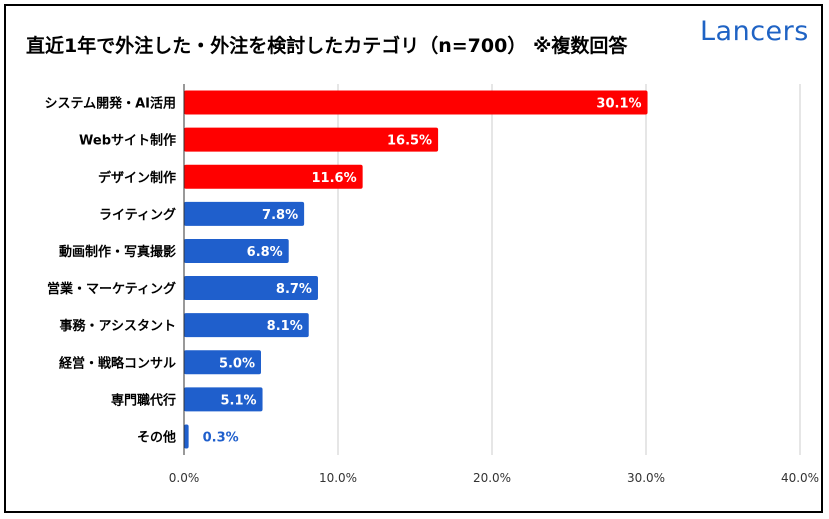 Image resolution: width=829 pixels, height=519 pixels. What do you see at coordinates (338, 478) in the screenshot?
I see `x-tick-label: 10.0%` at bounding box center [338, 478].